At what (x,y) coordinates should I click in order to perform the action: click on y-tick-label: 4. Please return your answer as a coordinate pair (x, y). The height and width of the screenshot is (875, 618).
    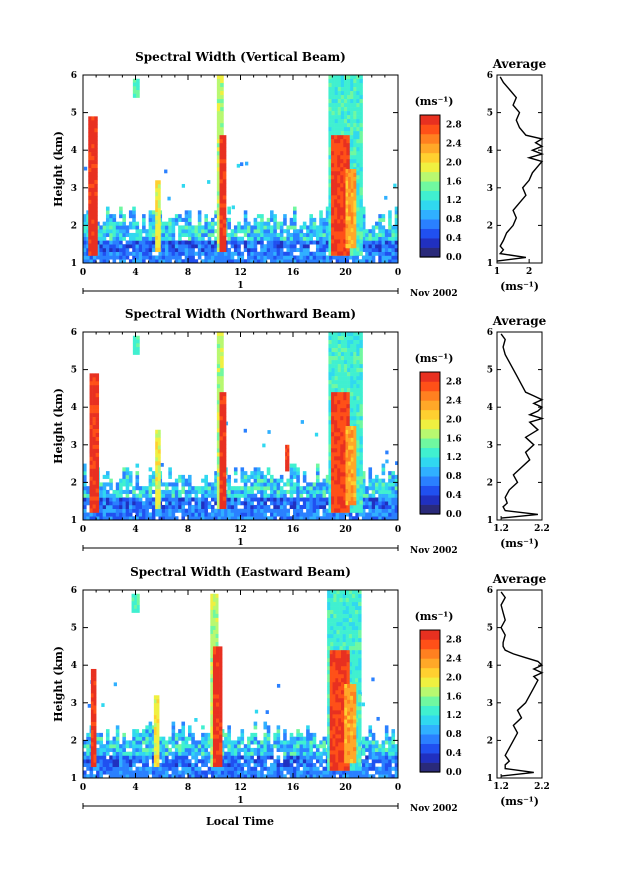
    Looking at the image, I should click on (74, 151).